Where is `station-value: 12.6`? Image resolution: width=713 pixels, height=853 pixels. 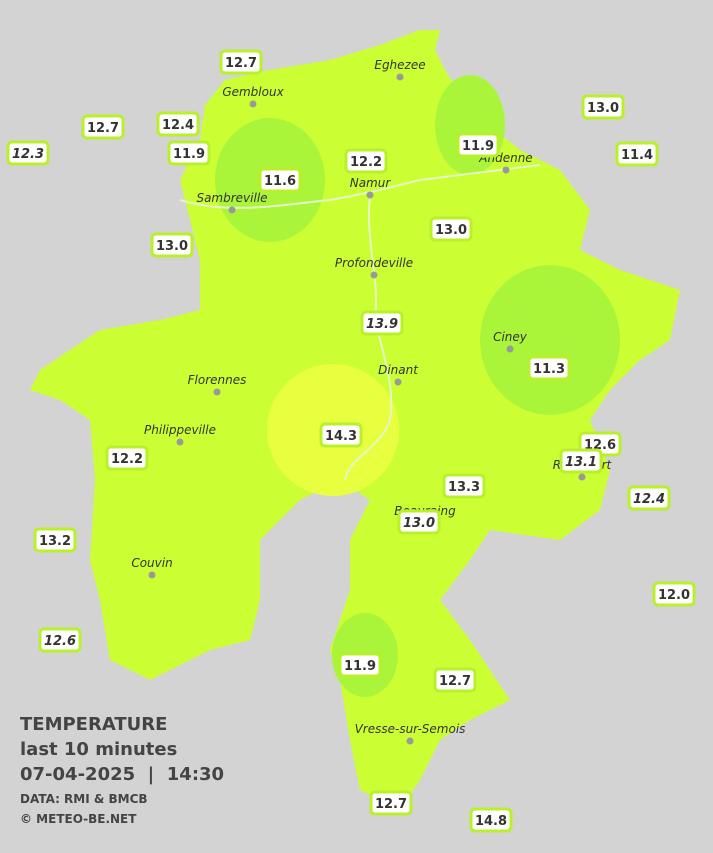 station-value: 12.6 is located at coordinates (60, 641).